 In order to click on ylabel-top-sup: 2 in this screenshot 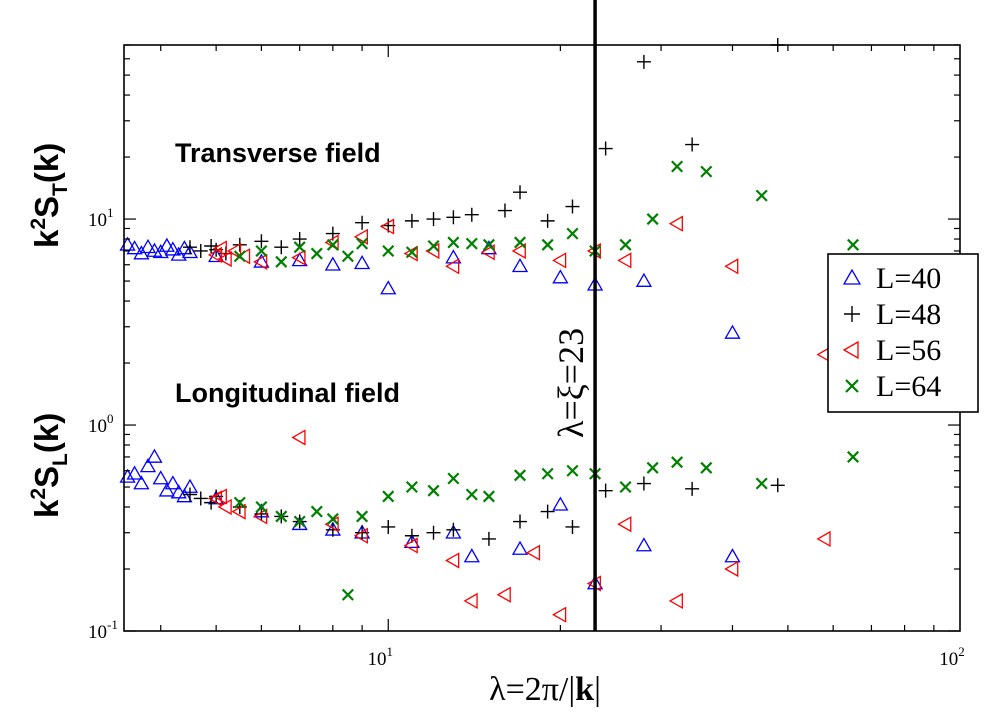, I will do `click(38, 224)`.